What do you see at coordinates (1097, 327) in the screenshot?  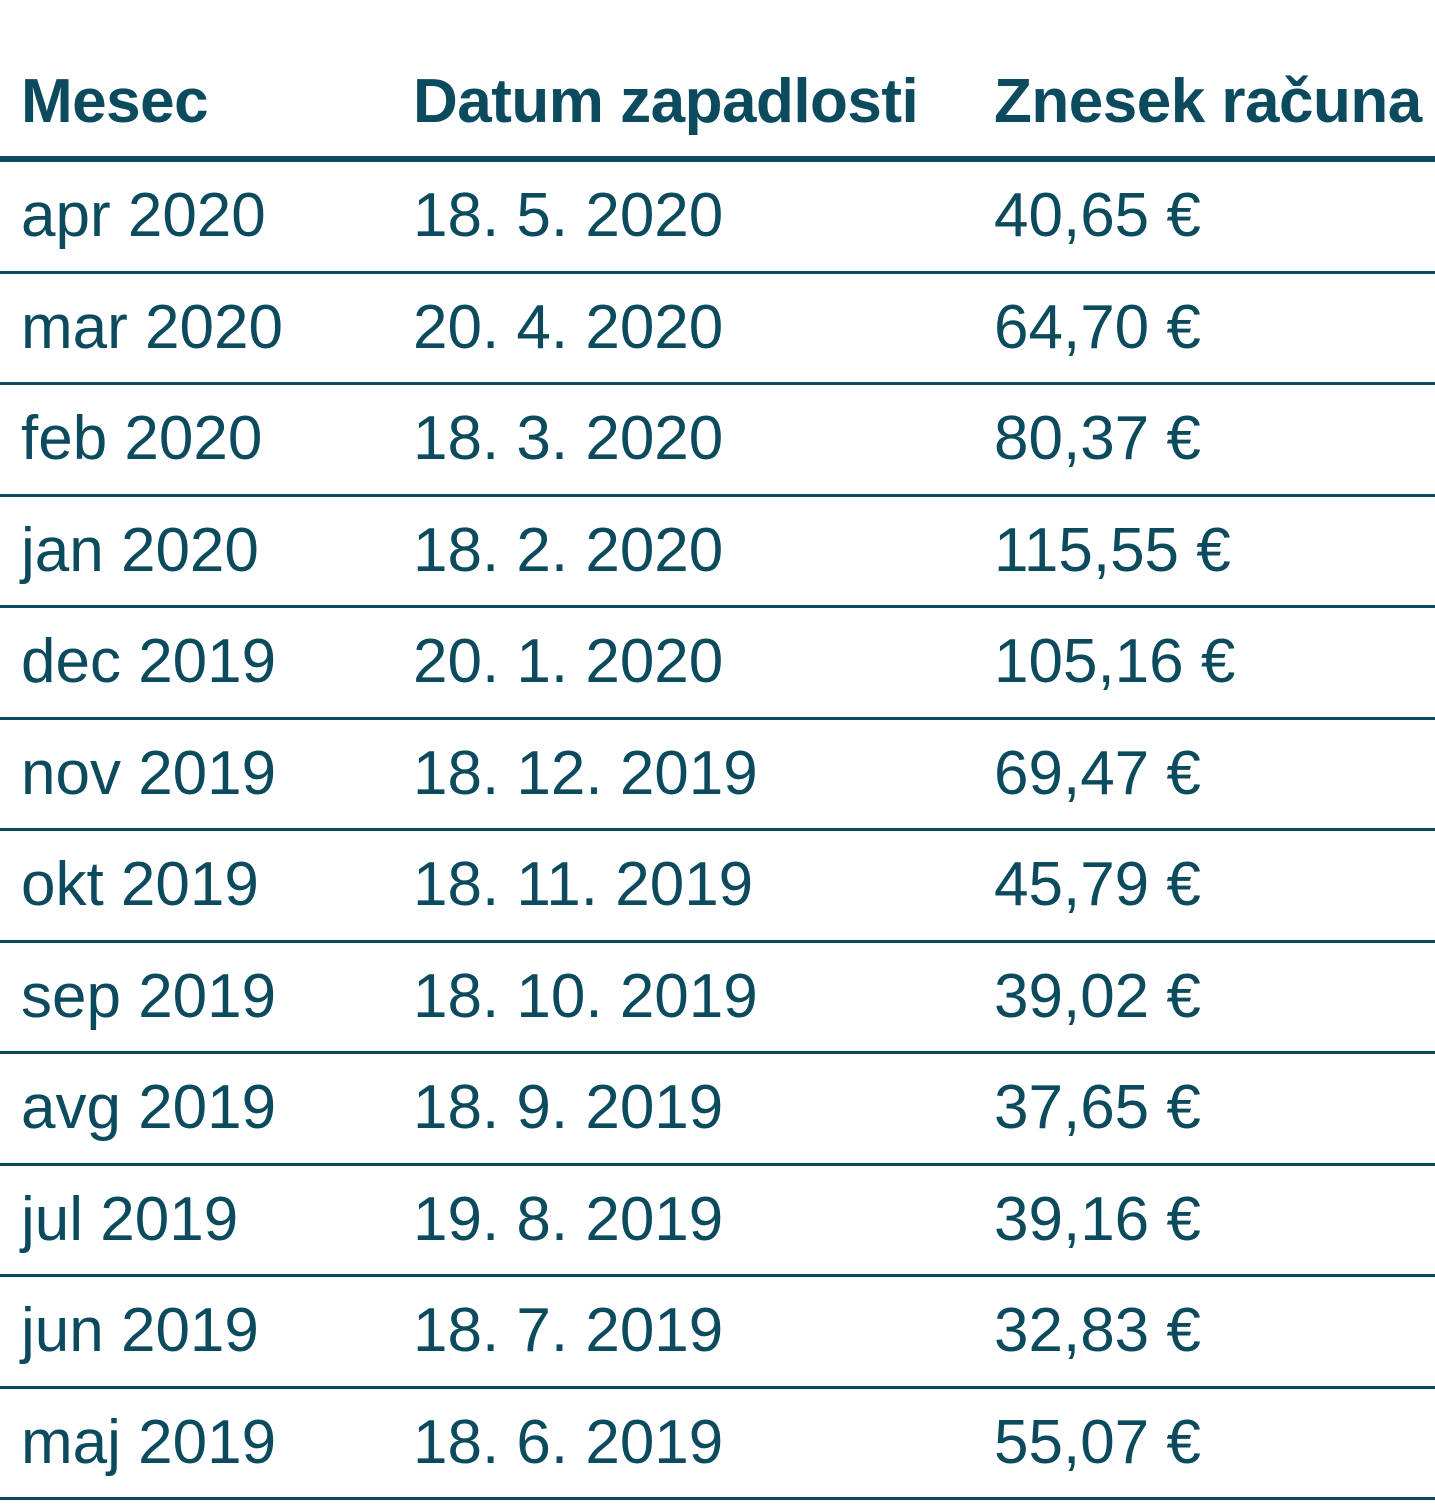 I see `cell-amount: 64,70 €` at bounding box center [1097, 327].